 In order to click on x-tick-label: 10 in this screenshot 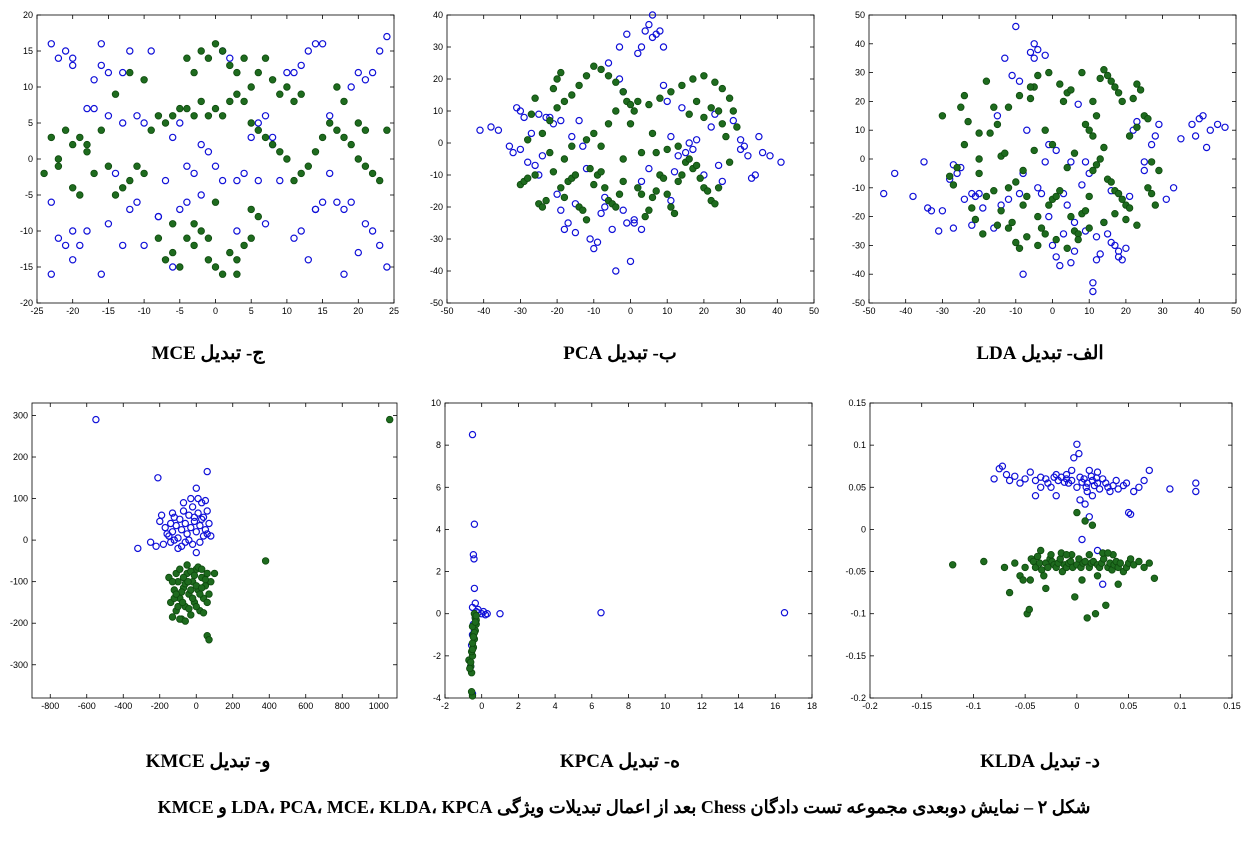, I will do `click(665, 706)`.